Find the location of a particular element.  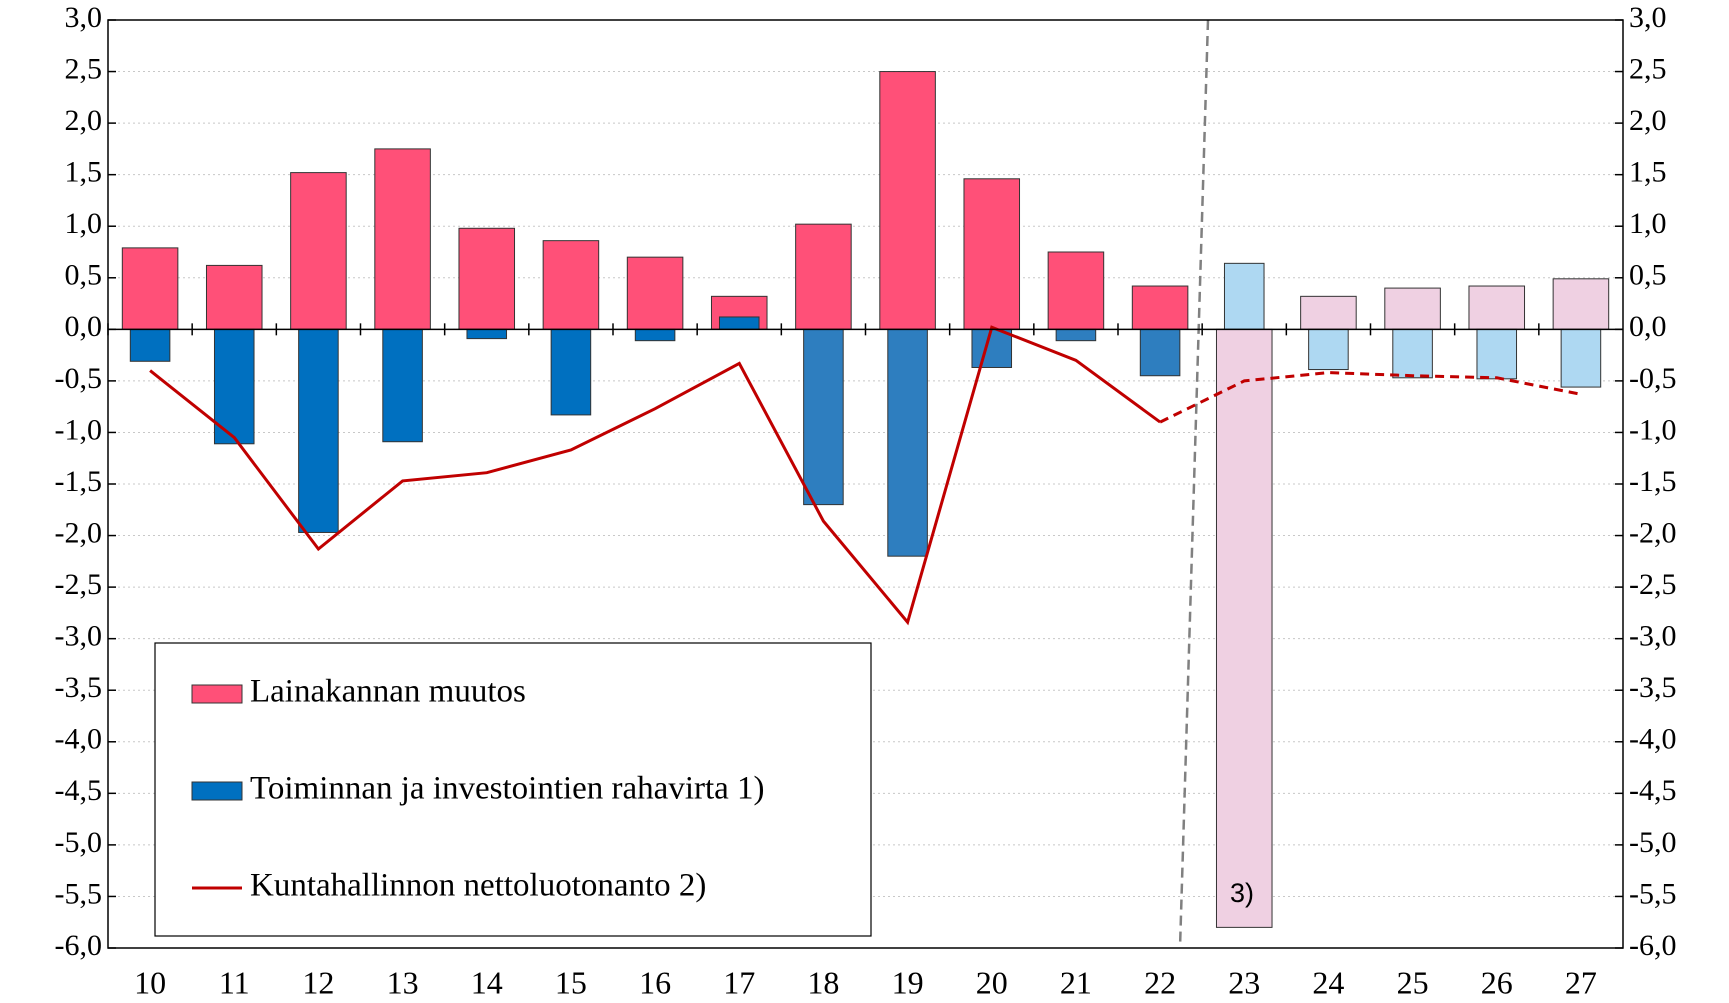

x-tick-label: 17 is located at coordinates (739, 982).